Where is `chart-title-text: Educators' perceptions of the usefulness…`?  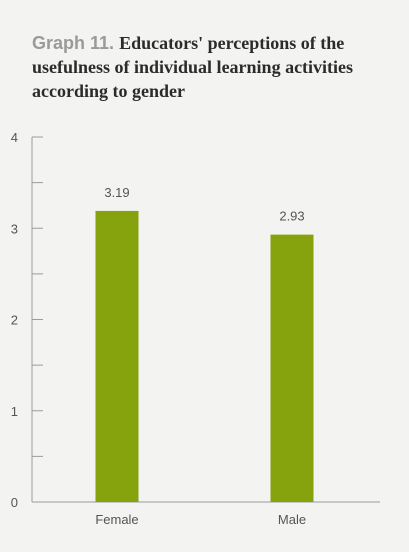
chart-title-text: Educators' perceptions of the usefulness… is located at coordinates (193, 67).